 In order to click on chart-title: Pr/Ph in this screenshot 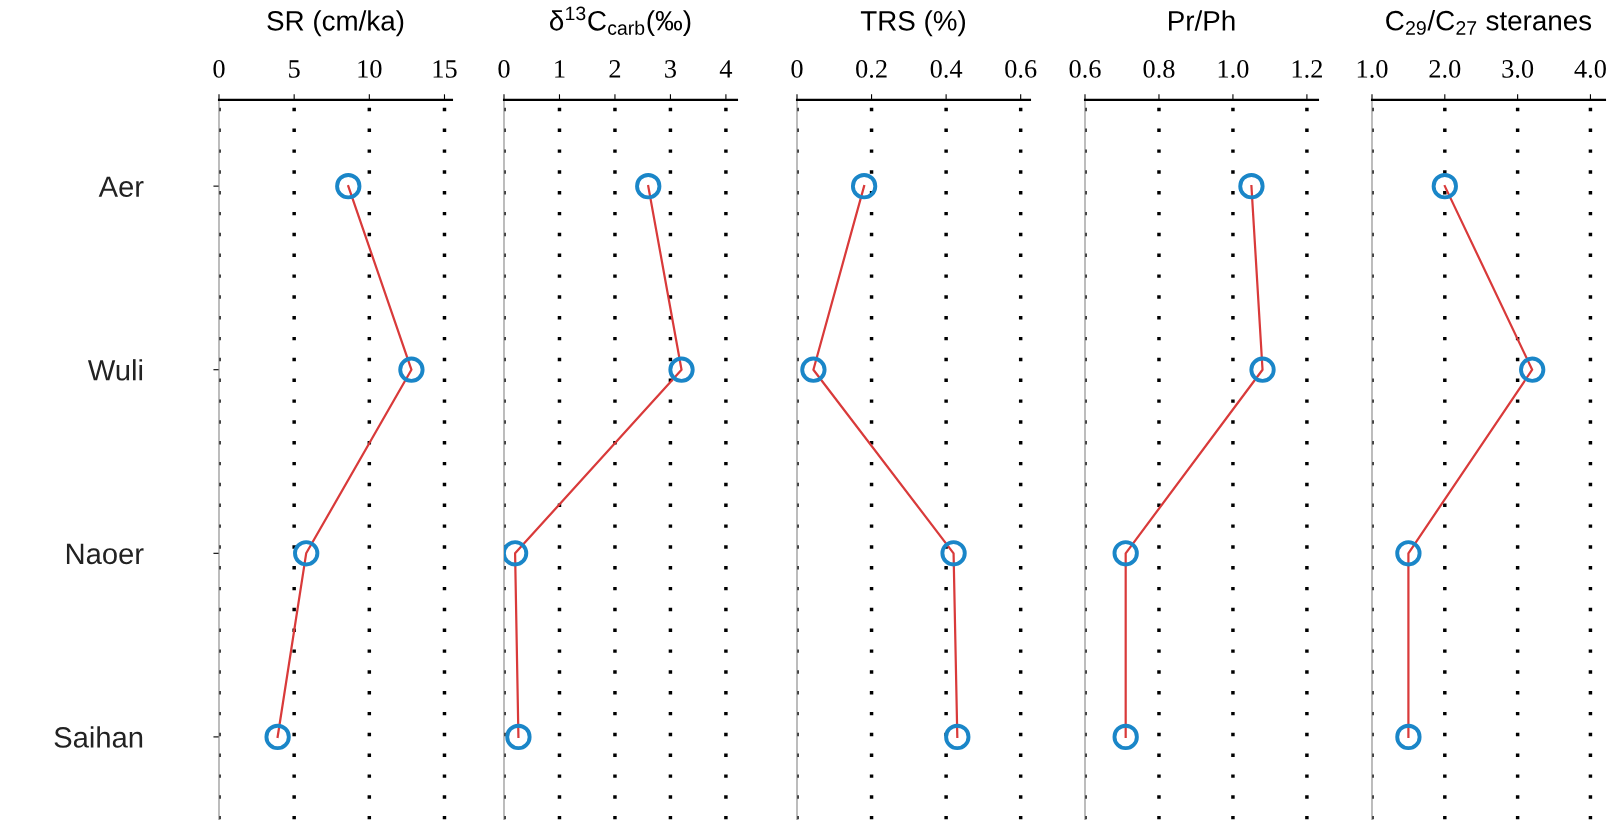, I will do `click(1202, 20)`.